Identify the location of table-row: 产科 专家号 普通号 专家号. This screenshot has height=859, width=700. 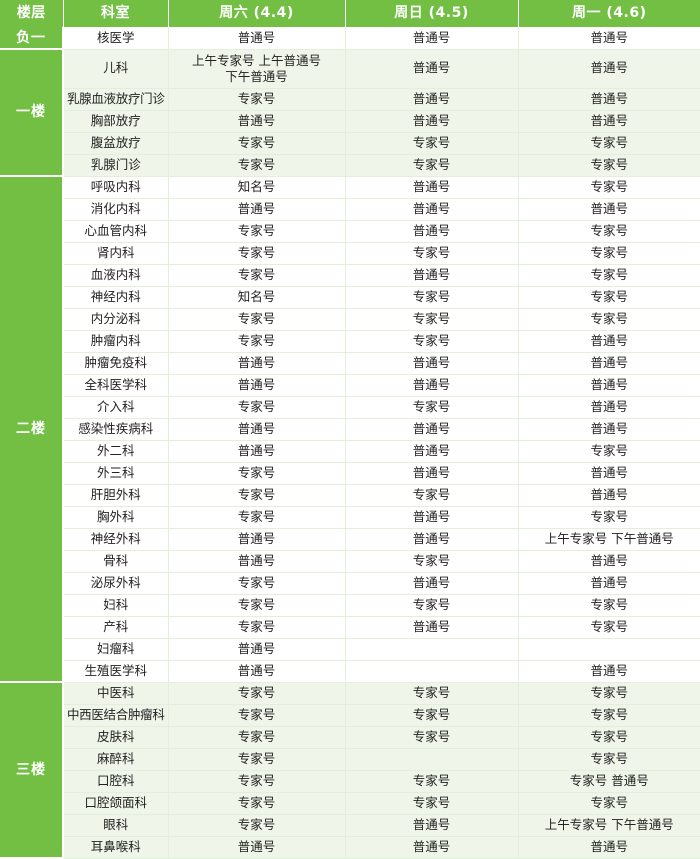
(350, 627).